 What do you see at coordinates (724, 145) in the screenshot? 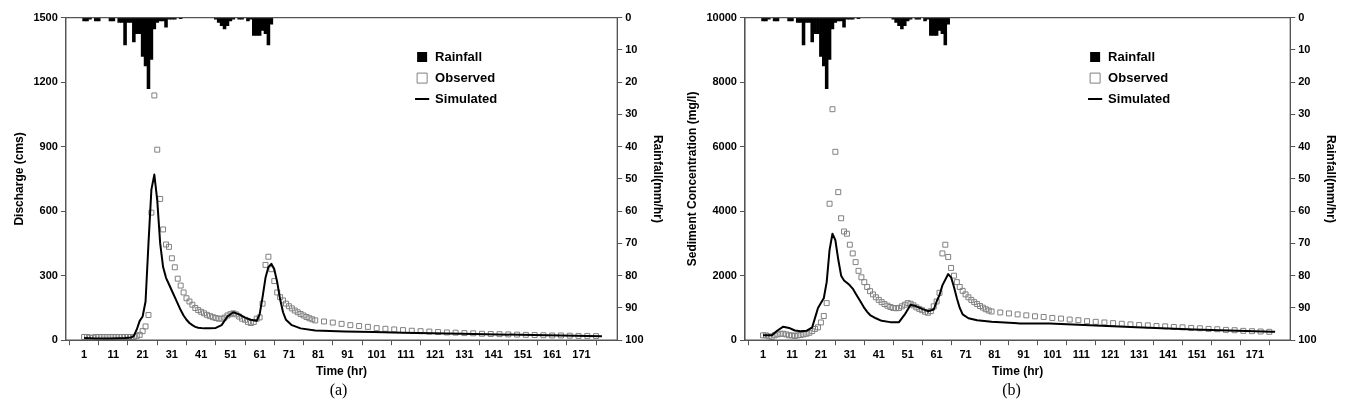
I see `y-tick-label: 6000` at bounding box center [724, 145].